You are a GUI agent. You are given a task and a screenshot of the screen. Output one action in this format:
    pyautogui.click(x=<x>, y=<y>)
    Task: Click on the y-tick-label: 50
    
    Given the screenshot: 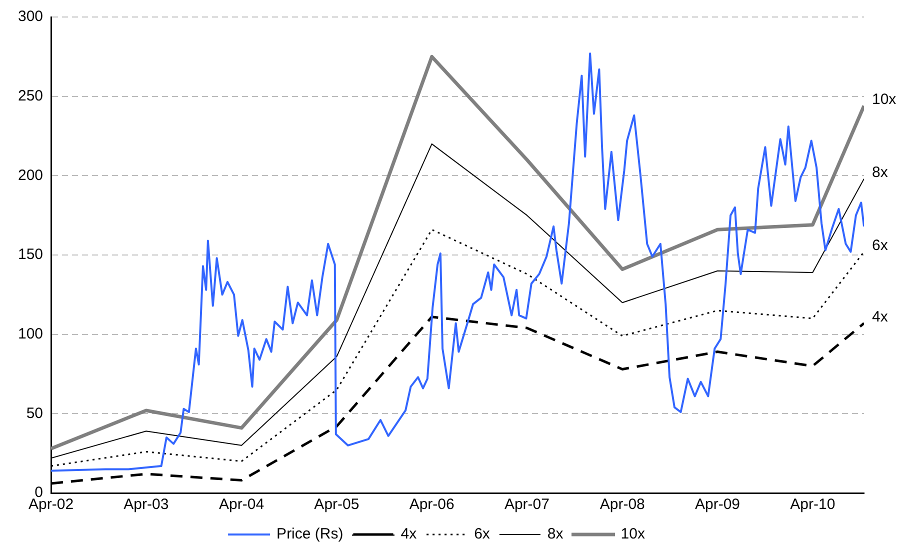 What is the action you would take?
    pyautogui.click(x=35, y=413)
    